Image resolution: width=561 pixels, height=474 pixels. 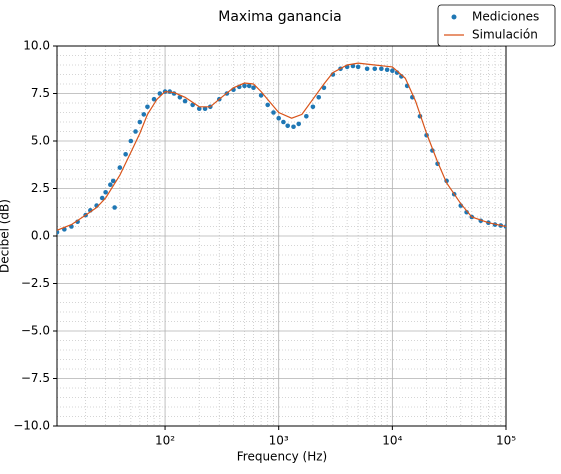 I want to click on y-tick-label: −2.5, so click(x=35, y=283).